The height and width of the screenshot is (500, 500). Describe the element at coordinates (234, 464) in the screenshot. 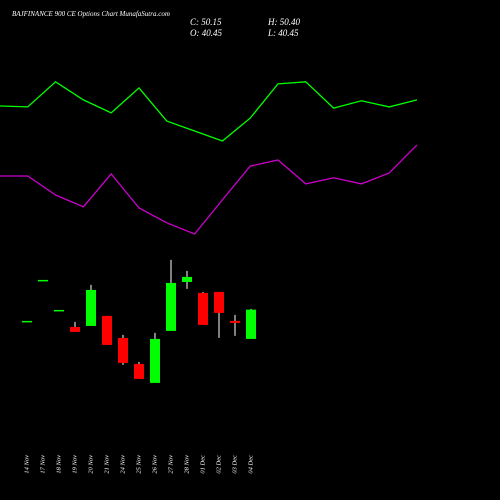

I see `x-tick-label: 03 Dec` at that location.